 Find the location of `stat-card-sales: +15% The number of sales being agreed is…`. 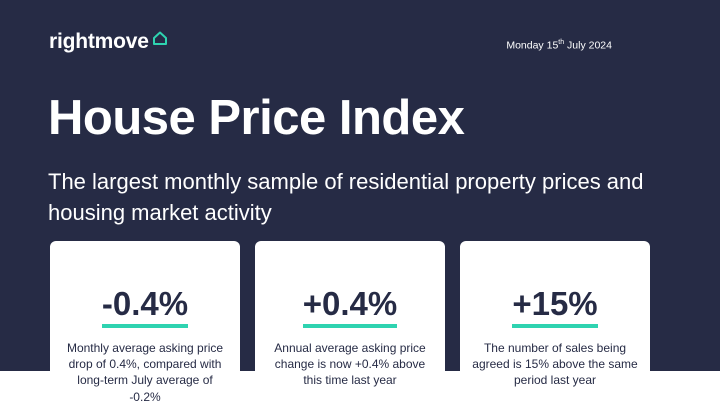

stat-card-sales: +15% The number of sales being agreed is… is located at coordinates (555, 326).